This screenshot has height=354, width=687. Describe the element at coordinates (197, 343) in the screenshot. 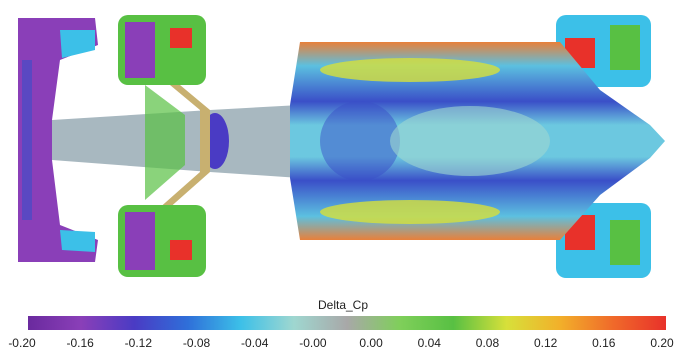

I see `colorbar-tick-label: -0.08` at that location.